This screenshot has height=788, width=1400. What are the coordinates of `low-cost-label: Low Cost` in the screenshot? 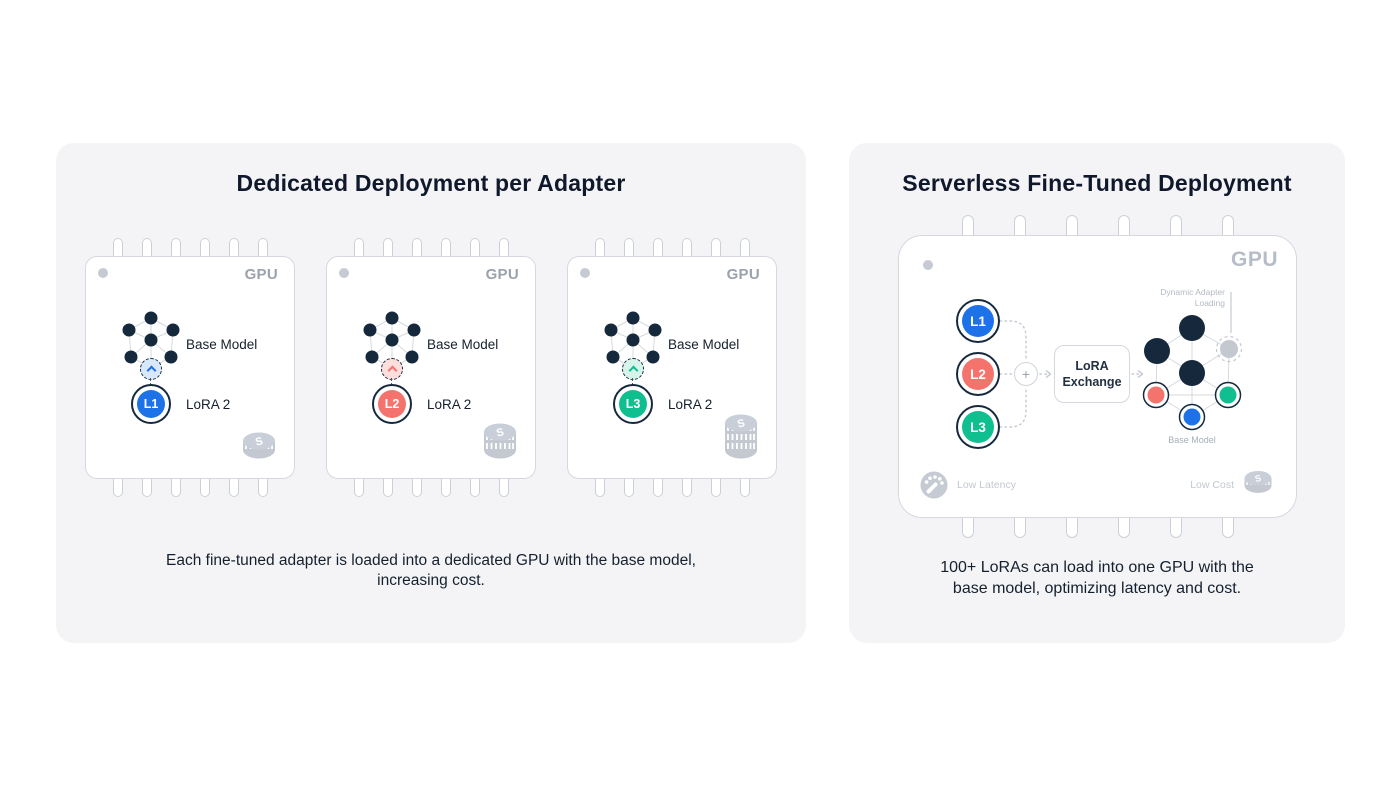 It's located at (1212, 485).